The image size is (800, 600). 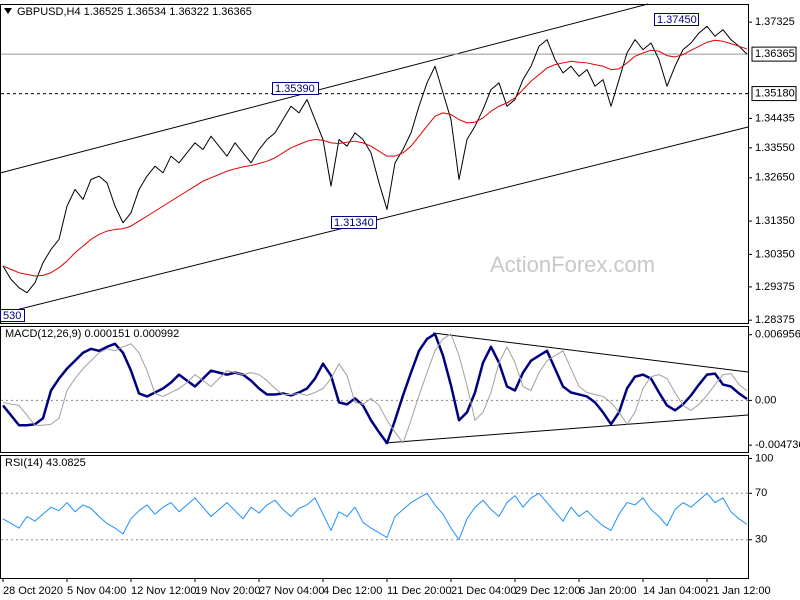 I want to click on y-tick-label: 1.31350, so click(x=775, y=221).